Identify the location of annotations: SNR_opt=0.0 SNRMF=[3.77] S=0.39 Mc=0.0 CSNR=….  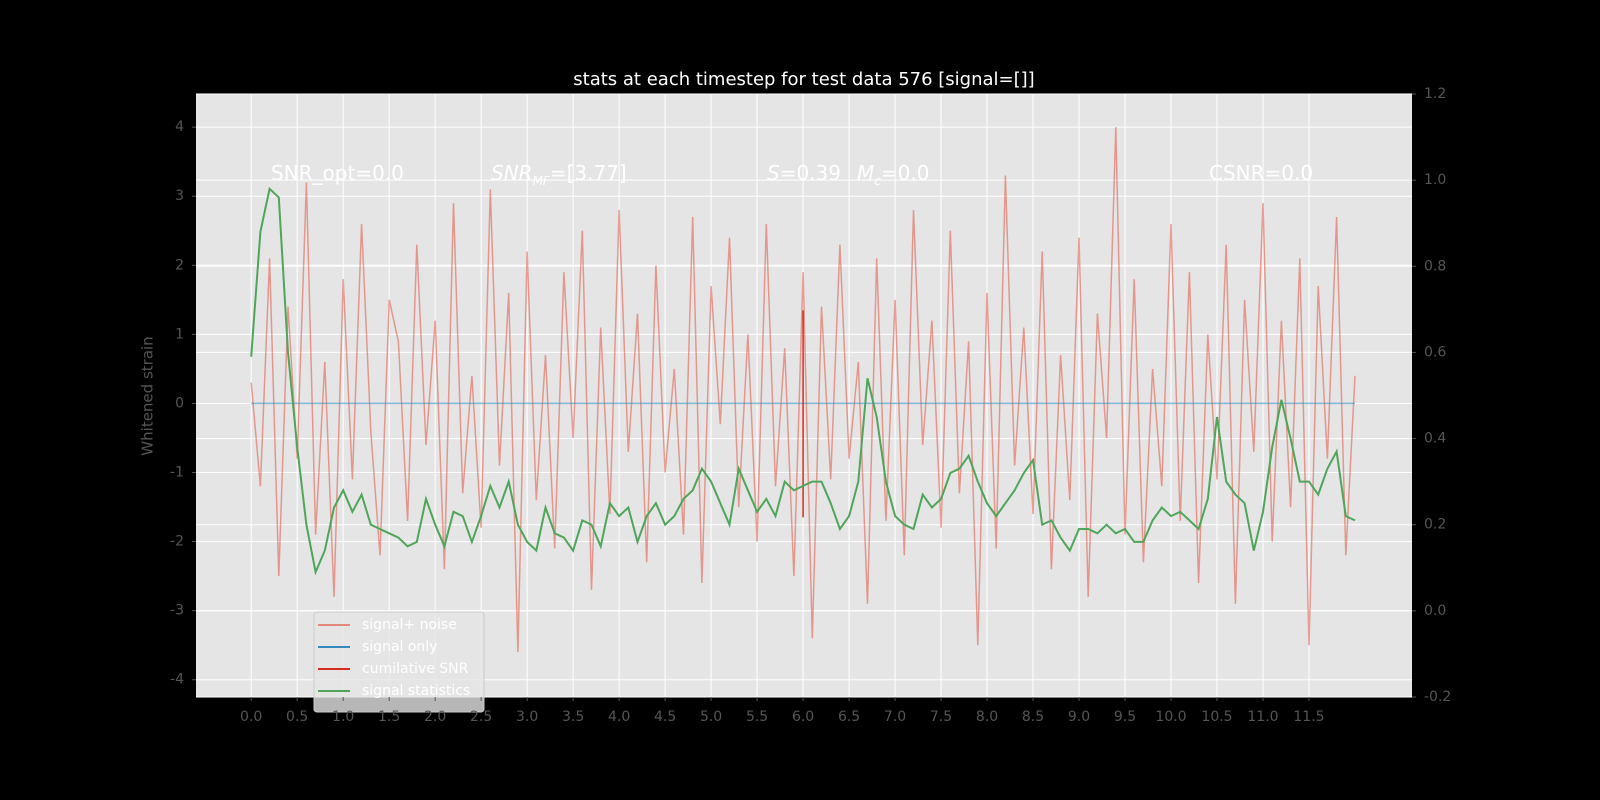
(792, 174).